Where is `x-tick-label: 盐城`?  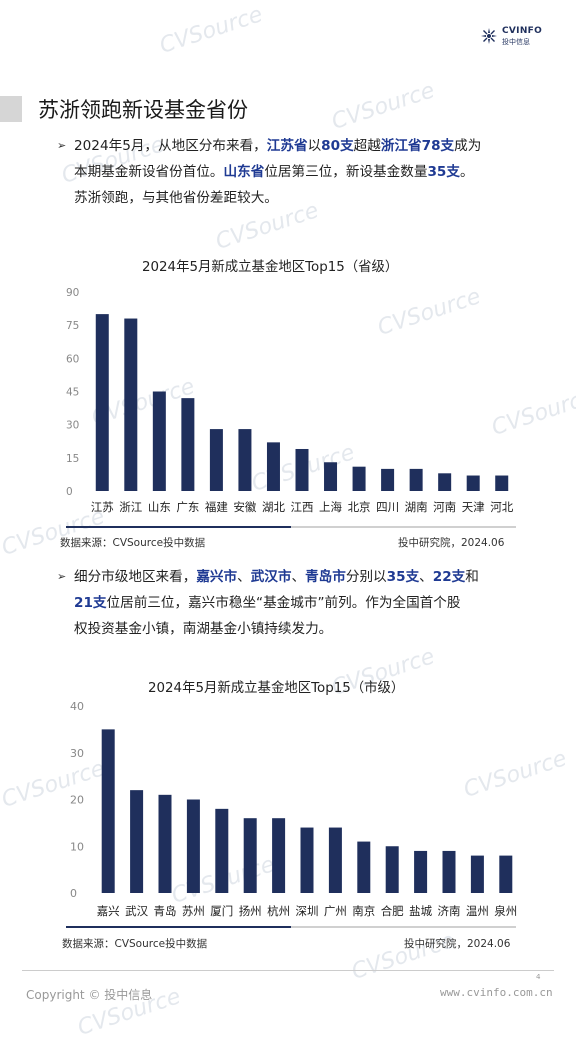
x-tick-label: 盐城 is located at coordinates (420, 911).